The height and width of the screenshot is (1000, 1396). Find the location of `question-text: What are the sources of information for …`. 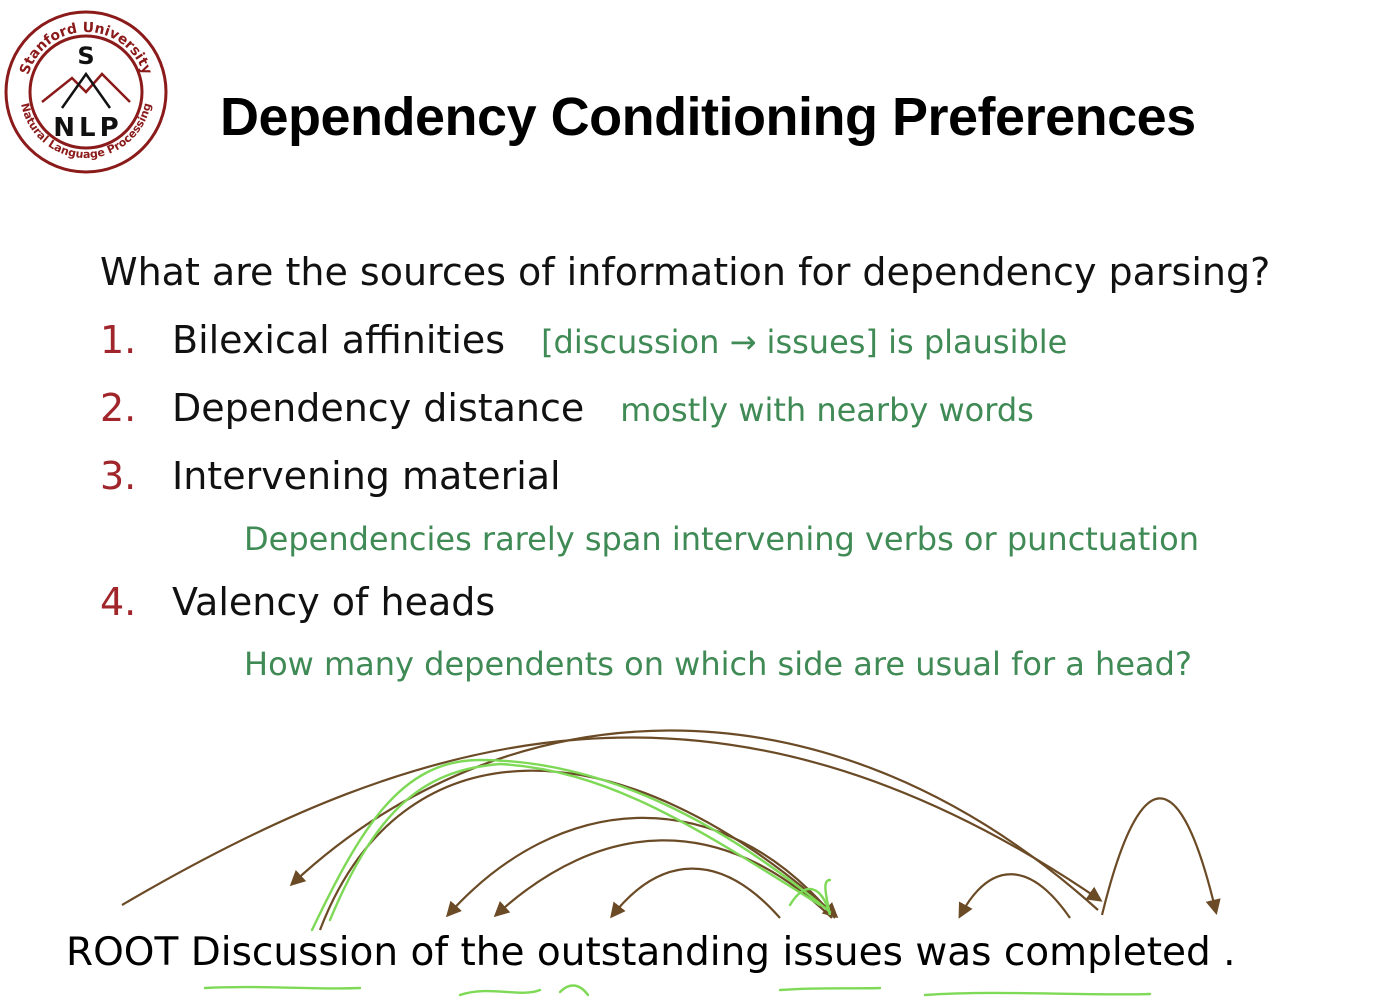

question-text: What are the sources of information for … is located at coordinates (685, 272).